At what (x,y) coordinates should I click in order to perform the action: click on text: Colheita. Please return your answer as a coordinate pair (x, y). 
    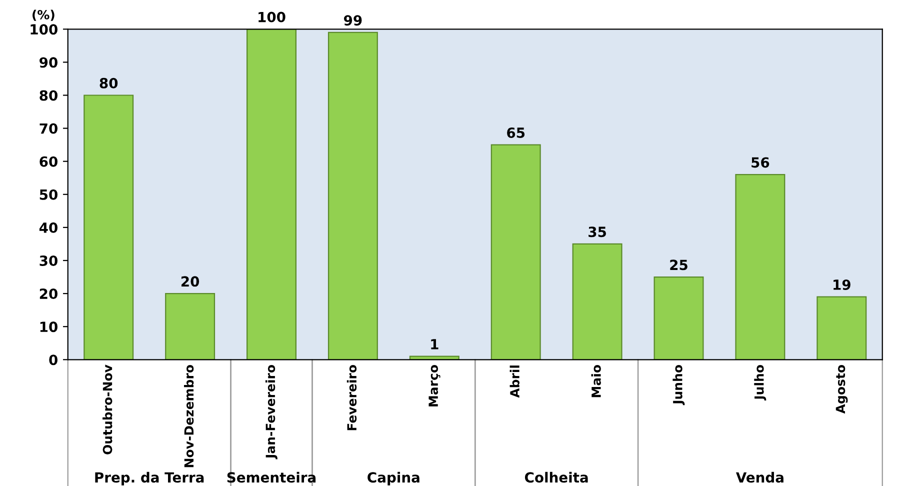
    Looking at the image, I should click on (556, 477).